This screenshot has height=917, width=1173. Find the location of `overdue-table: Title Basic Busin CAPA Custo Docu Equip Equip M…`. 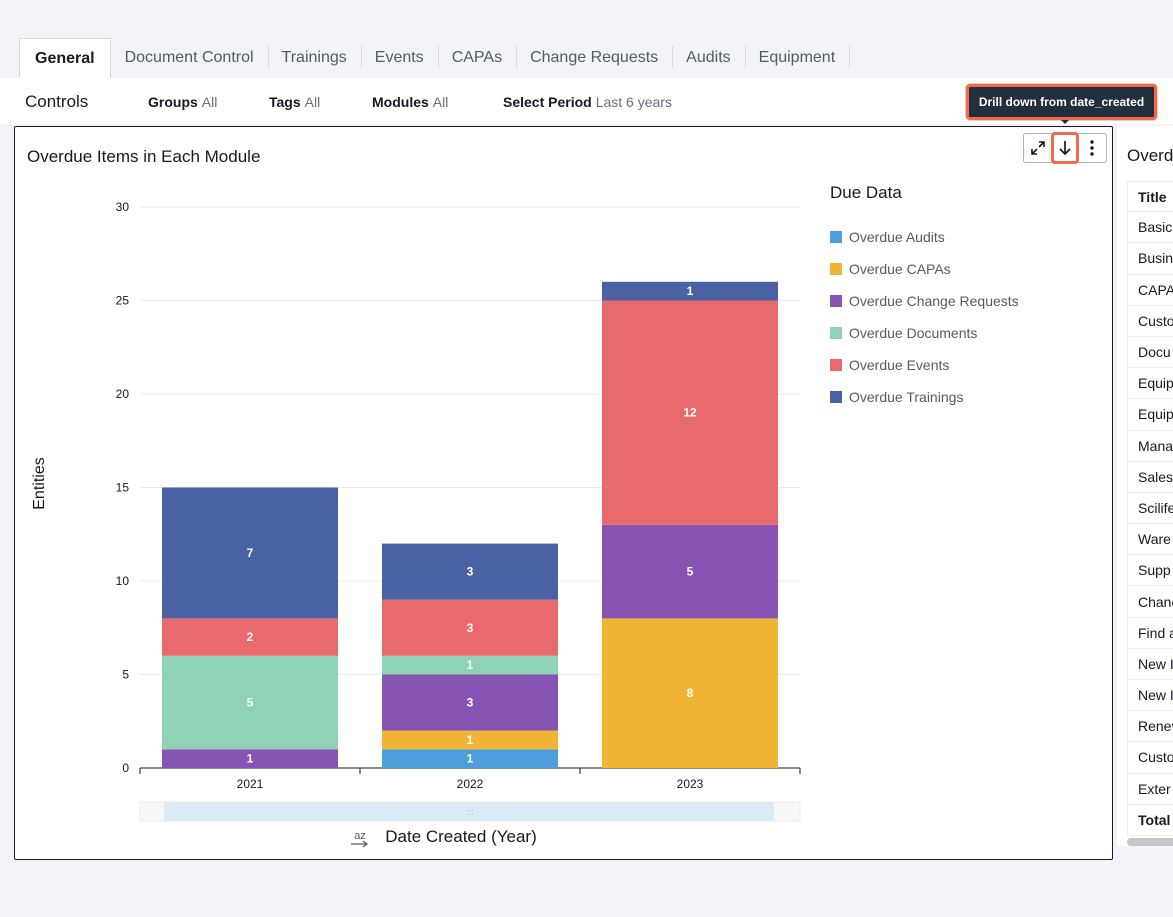

overdue-table: Title Basic Busin CAPA Custo Docu Equip Equip M… is located at coordinates (1150, 508).